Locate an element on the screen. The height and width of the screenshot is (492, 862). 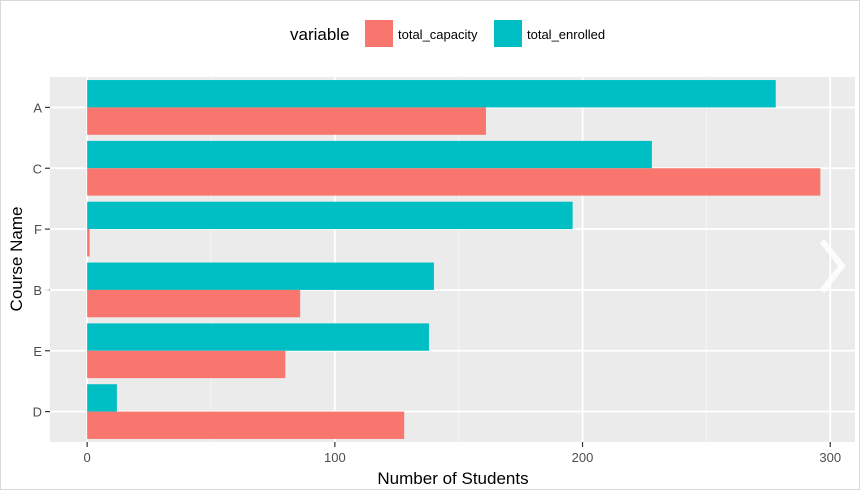
legend-key-total-enrolled is located at coordinates (508, 33).